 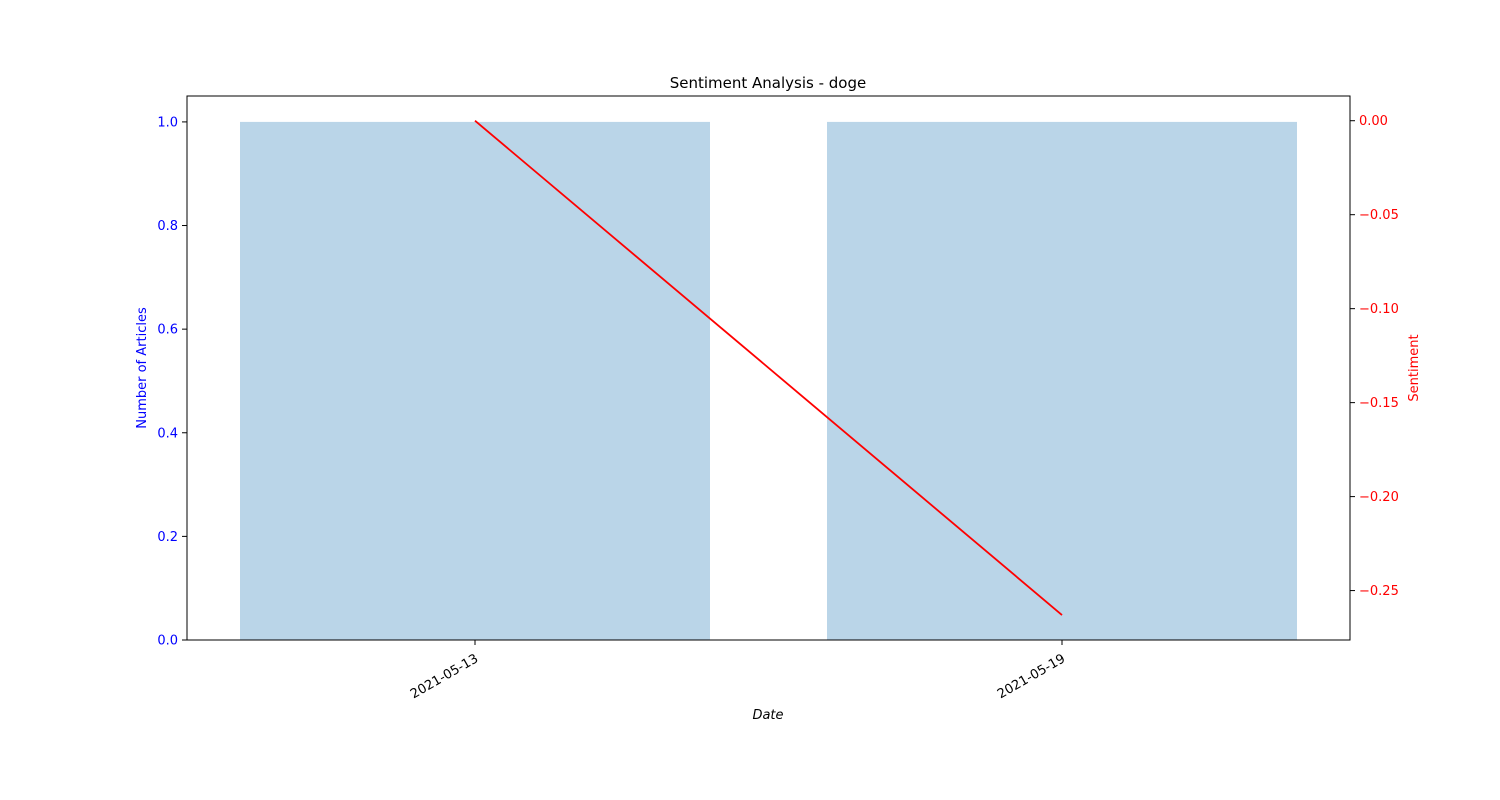 I want to click on y-right-tick-label: −0.10, so click(x=1379, y=309).